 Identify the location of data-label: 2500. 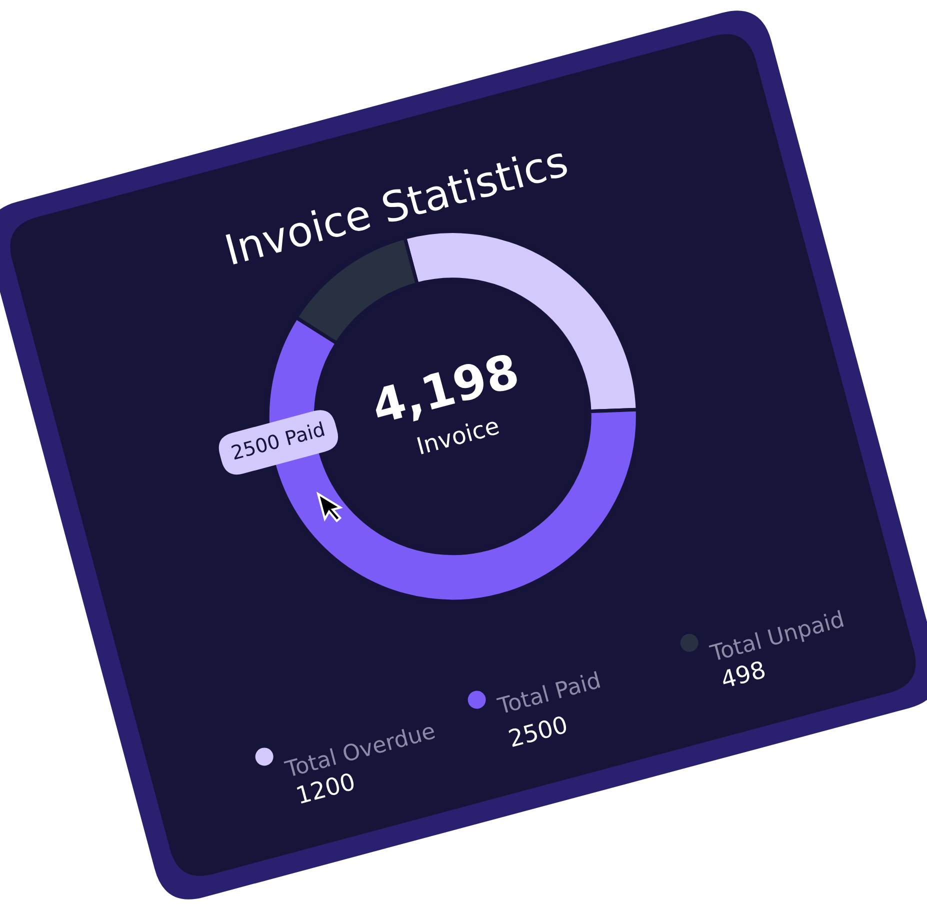
(538, 731).